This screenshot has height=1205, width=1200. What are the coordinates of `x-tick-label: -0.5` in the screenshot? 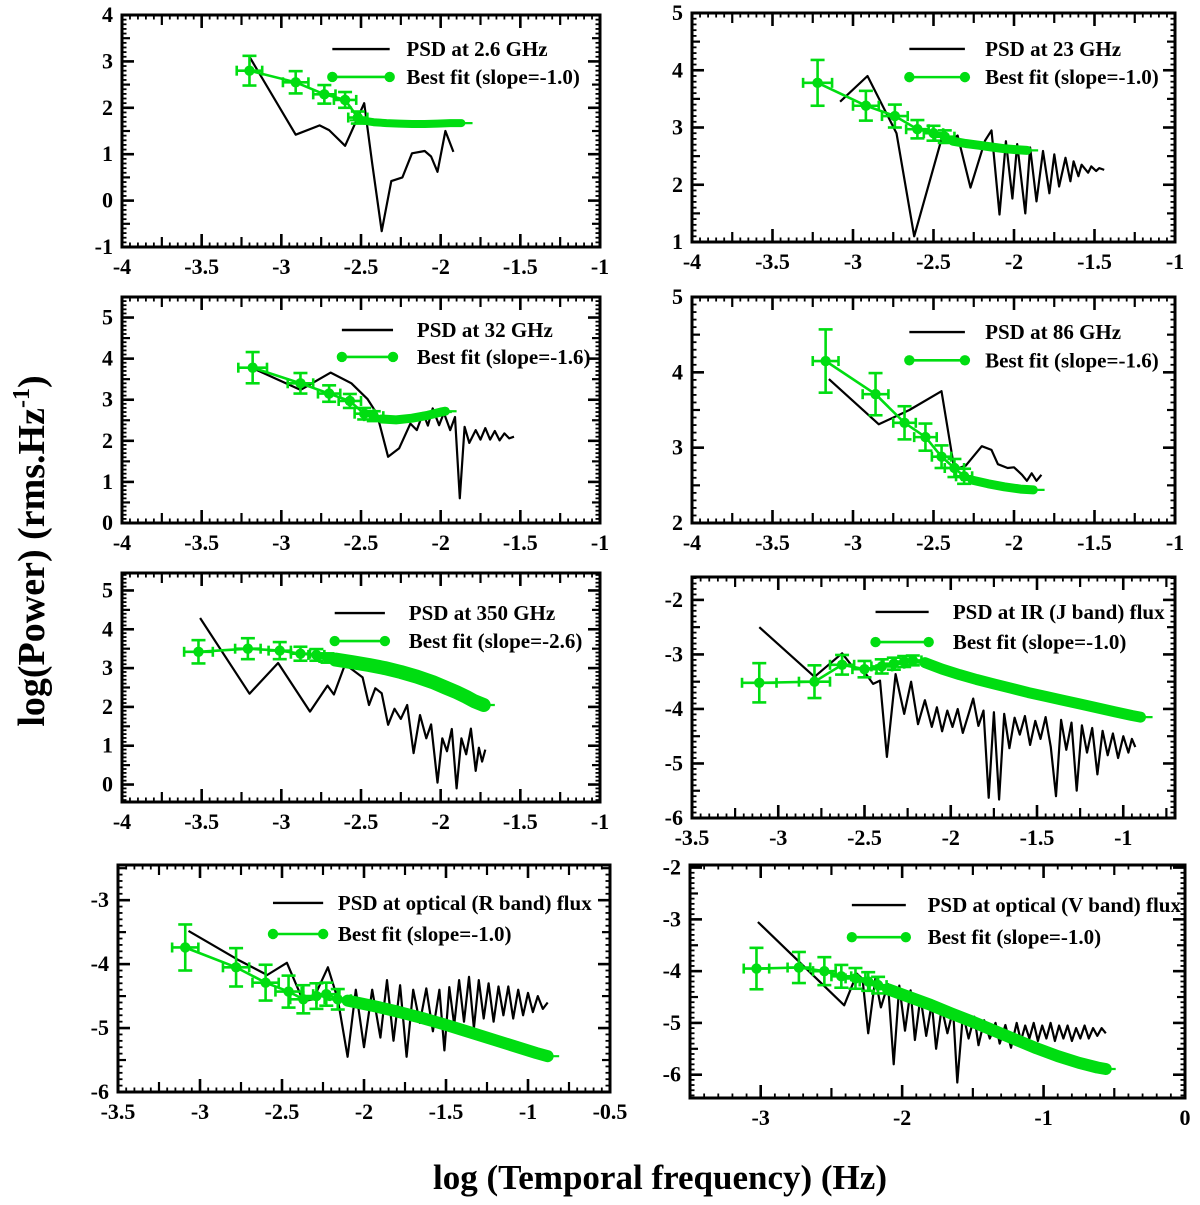 It's located at (610, 1111).